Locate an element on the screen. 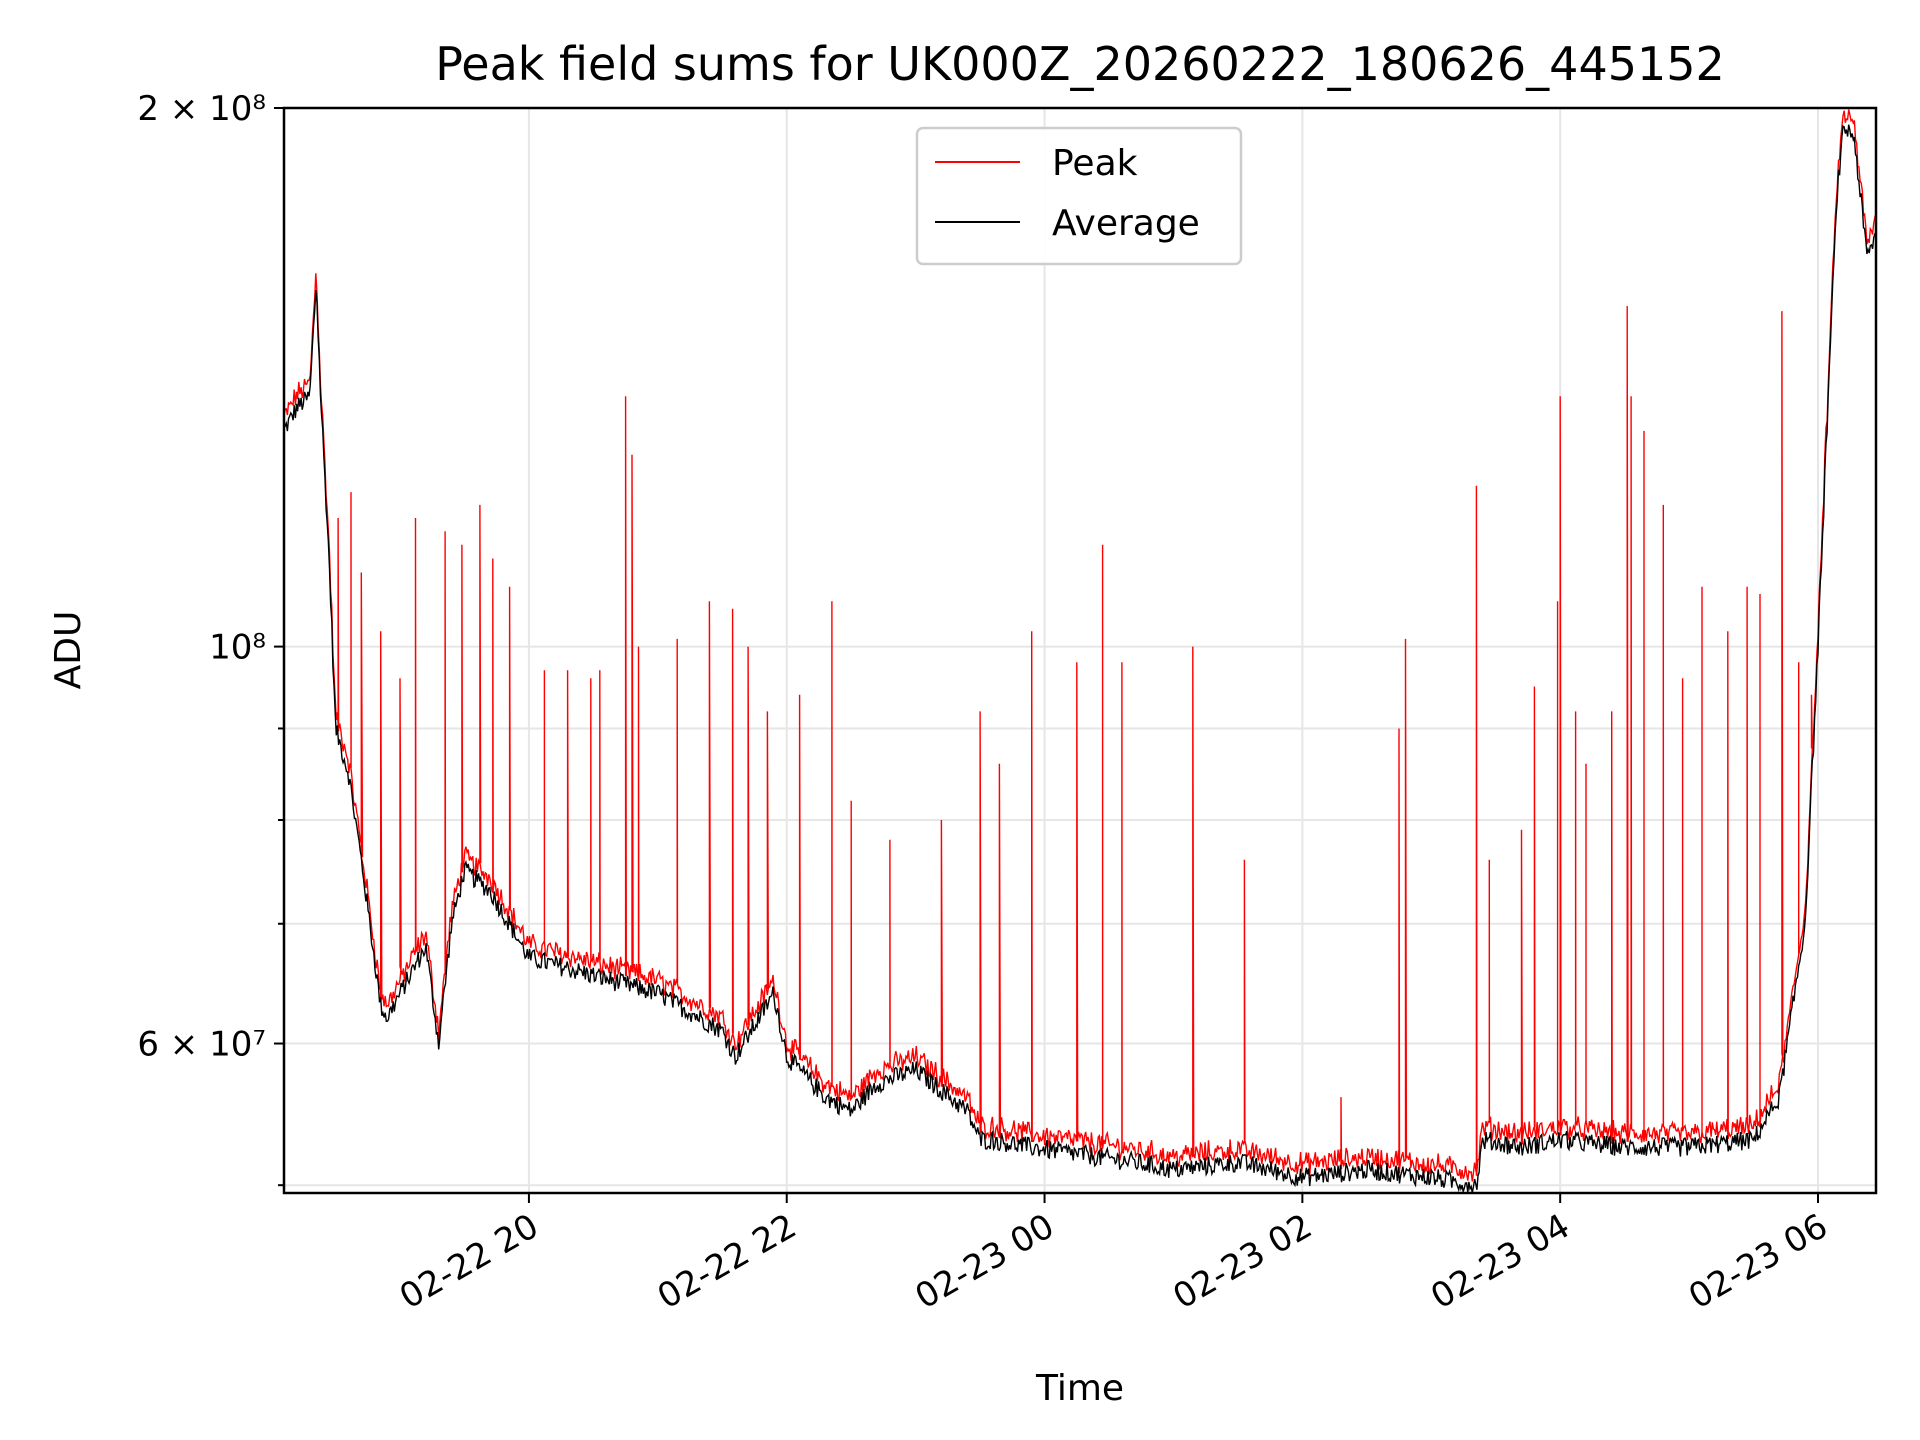 The width and height of the screenshot is (1920, 1440). x-tick-label: 02-23 06 is located at coordinates (1758, 1261).